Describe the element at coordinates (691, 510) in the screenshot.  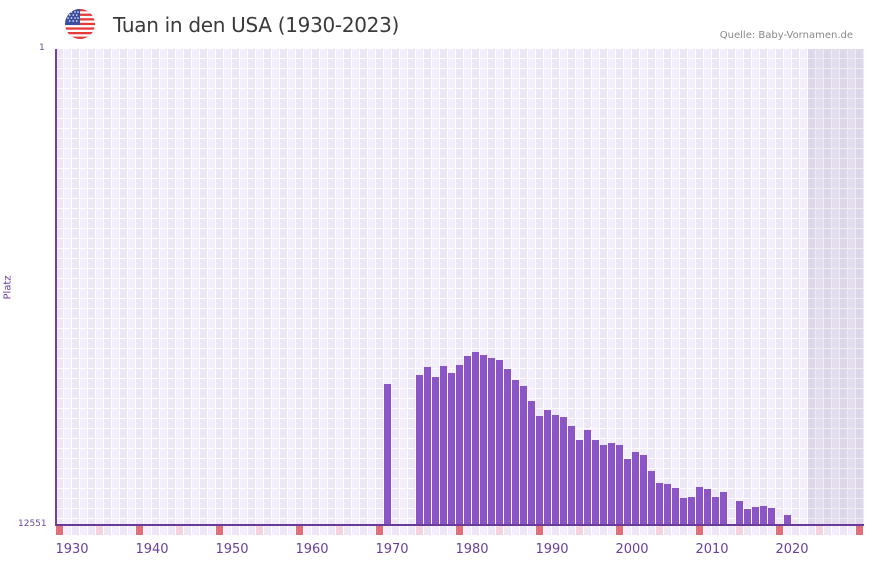
I see `bar-2008` at that location.